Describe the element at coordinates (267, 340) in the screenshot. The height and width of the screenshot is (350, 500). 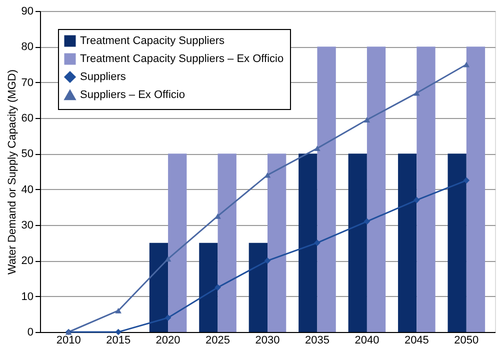
I see `x-tick-label: 2030` at that location.